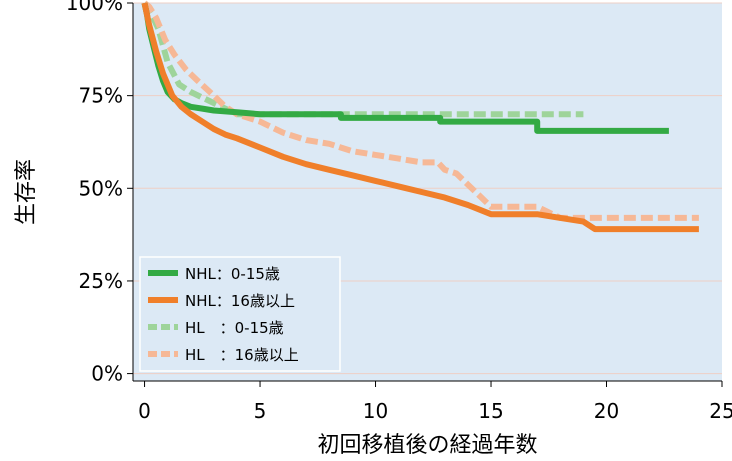  What do you see at coordinates (101, 96) in the screenshot?
I see `y-tick-label: 75%` at bounding box center [101, 96].